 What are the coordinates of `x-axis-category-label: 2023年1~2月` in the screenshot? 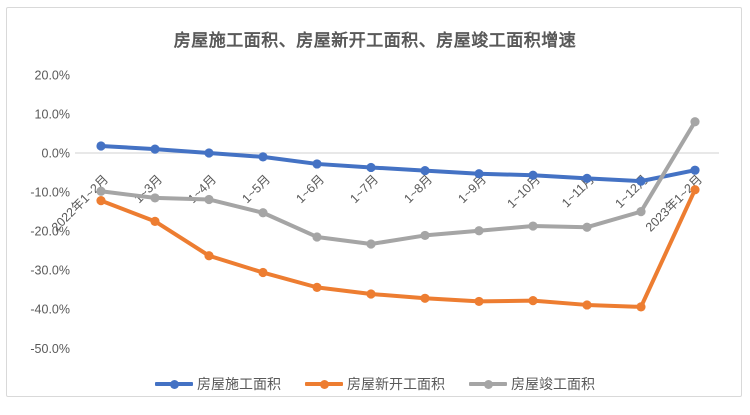 It's located at (674, 203).